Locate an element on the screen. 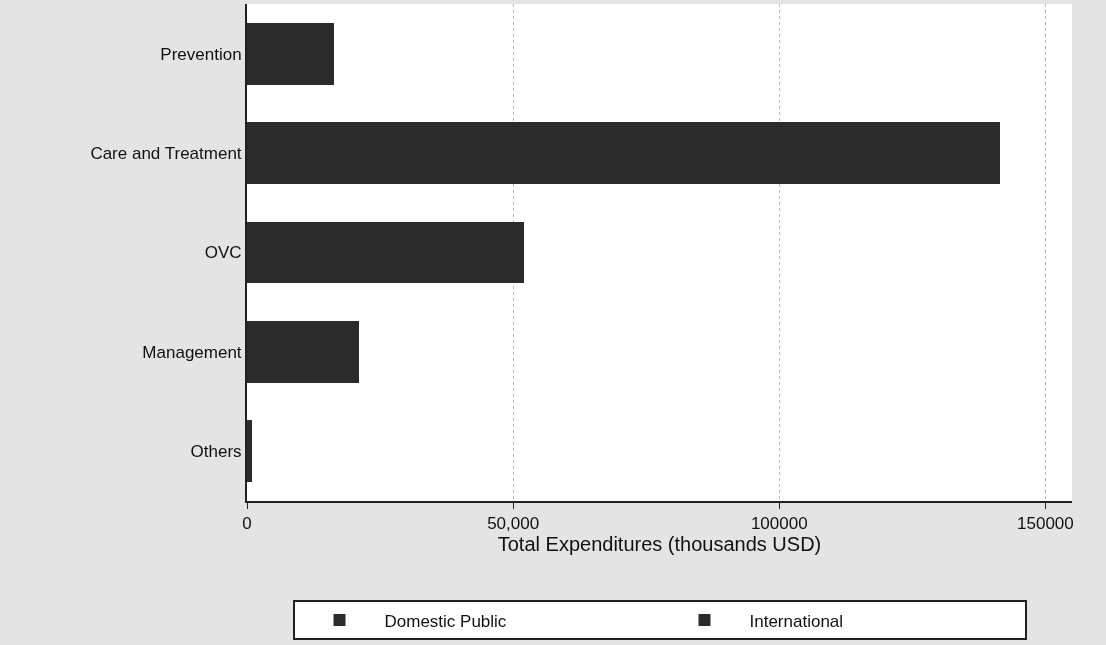  y-tick-label: Management is located at coordinates (192, 352).